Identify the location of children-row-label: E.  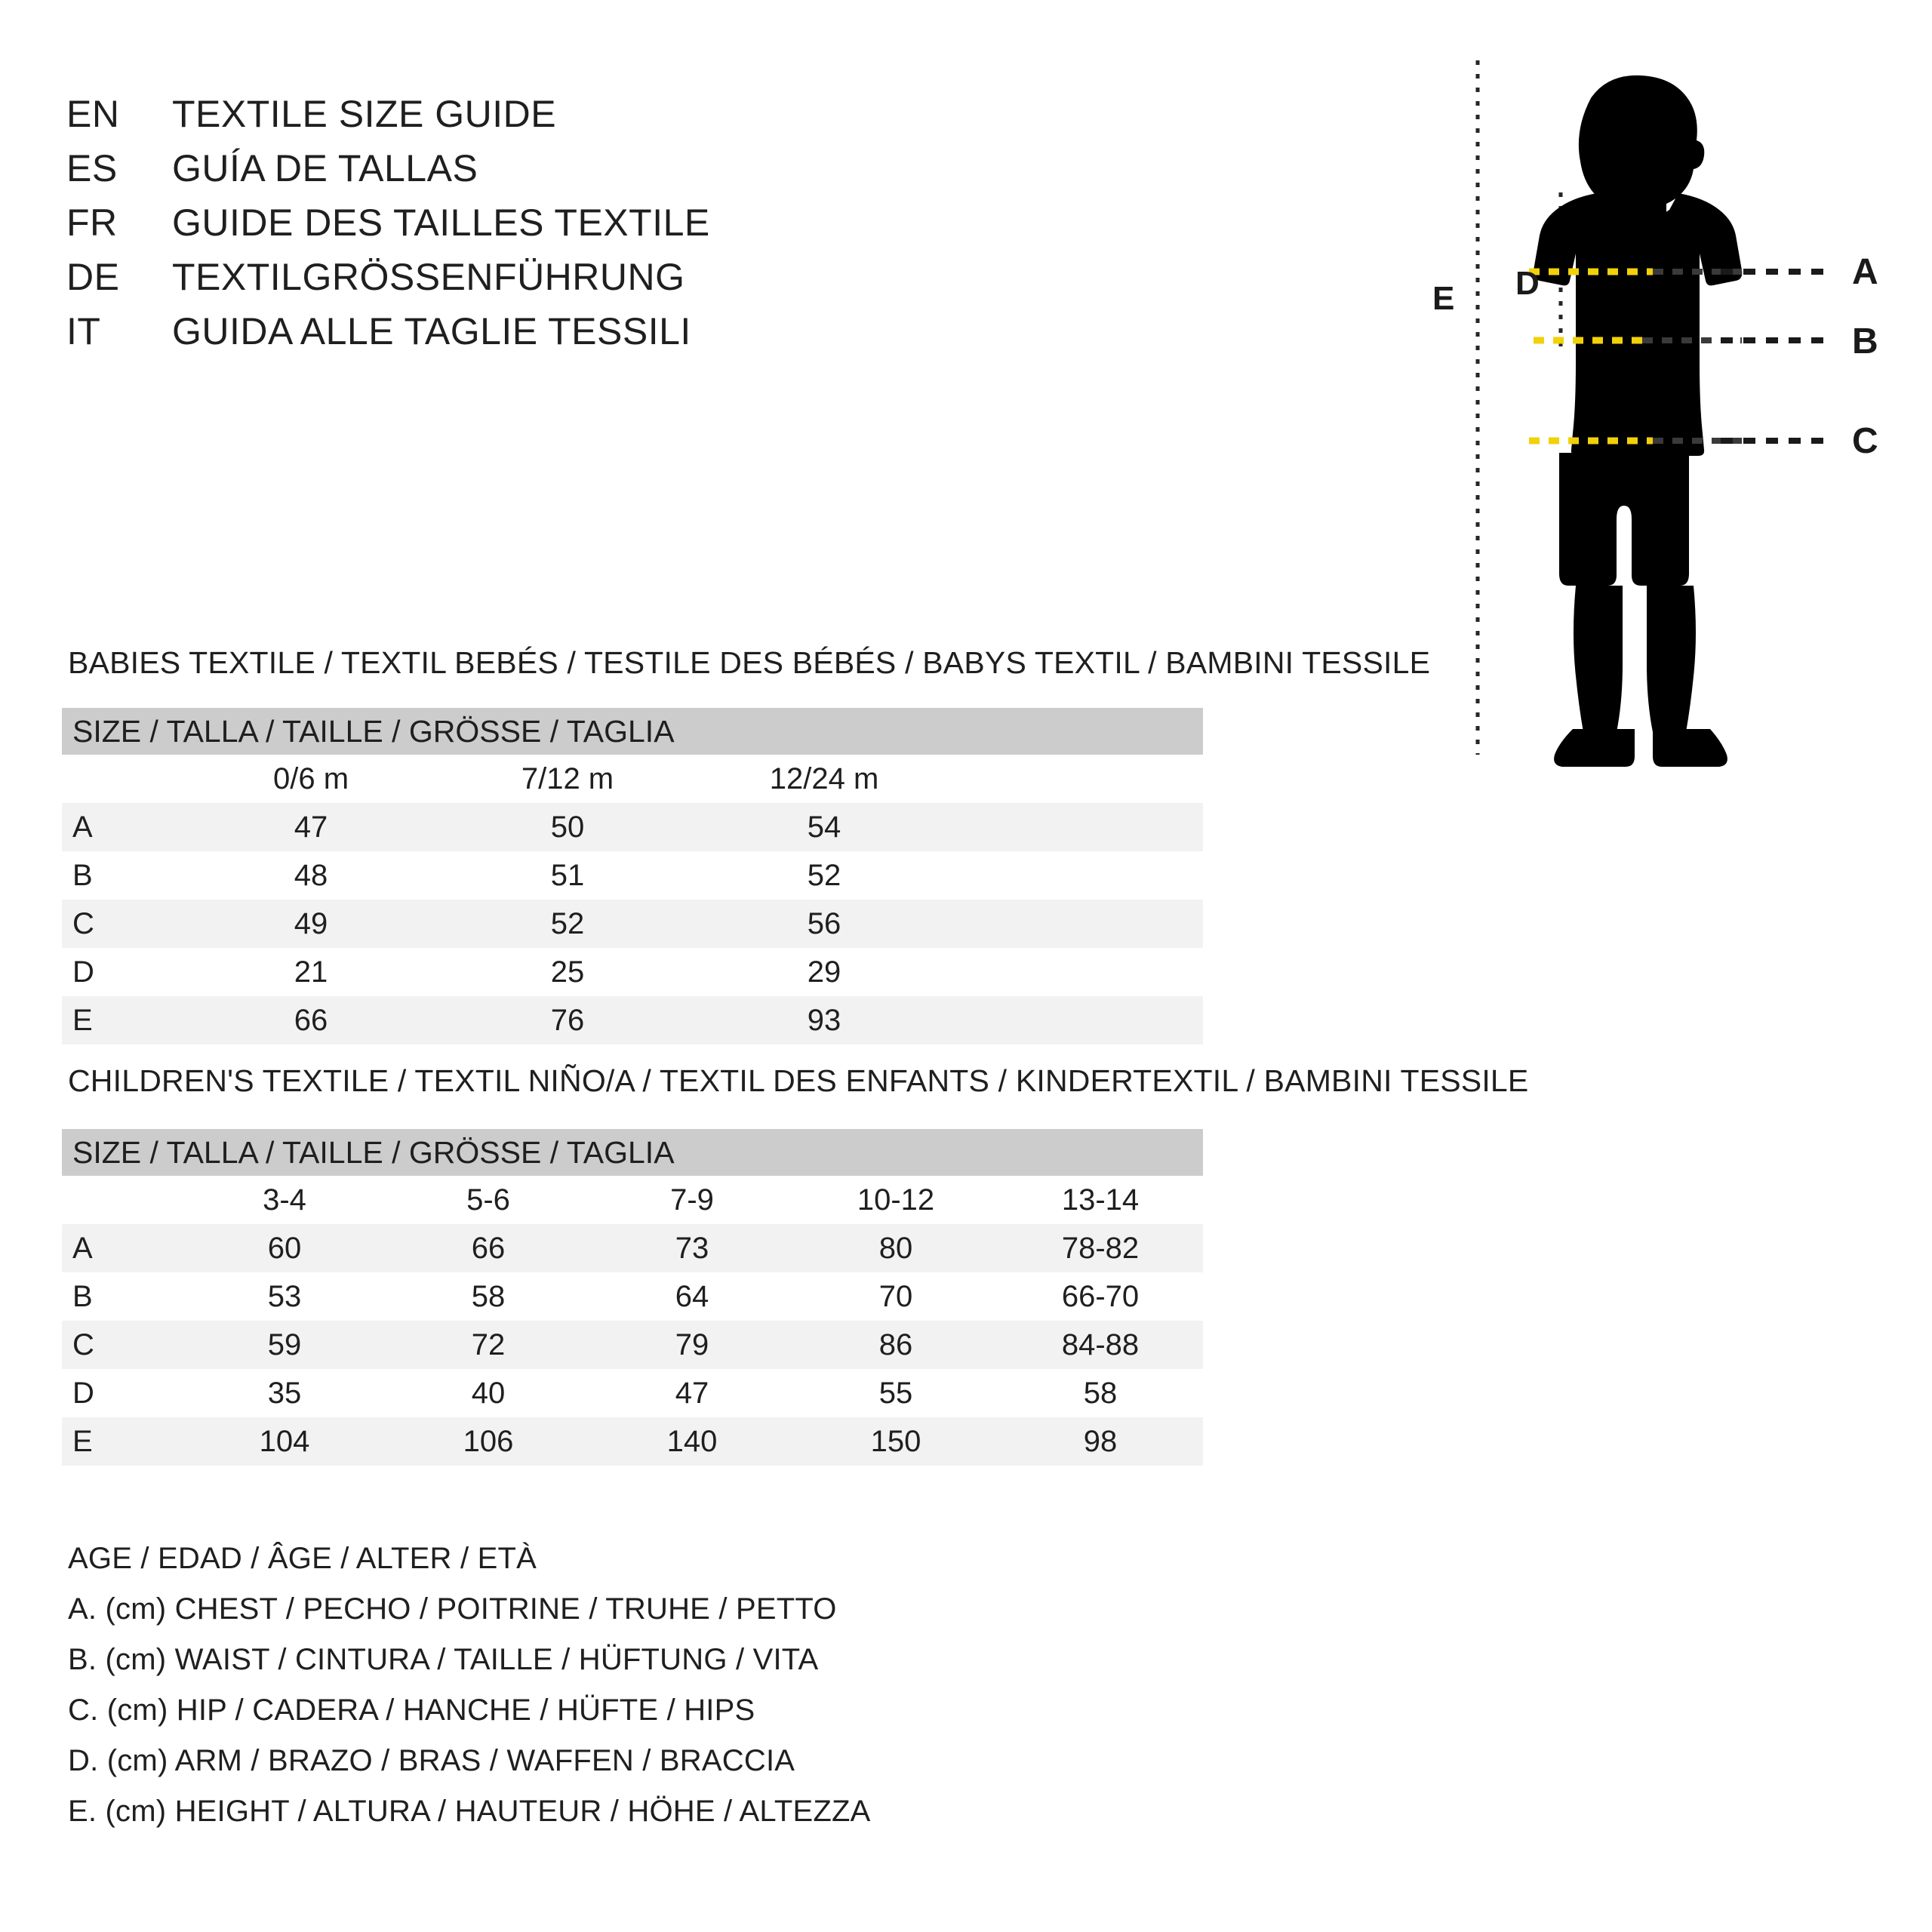
(122, 1441).